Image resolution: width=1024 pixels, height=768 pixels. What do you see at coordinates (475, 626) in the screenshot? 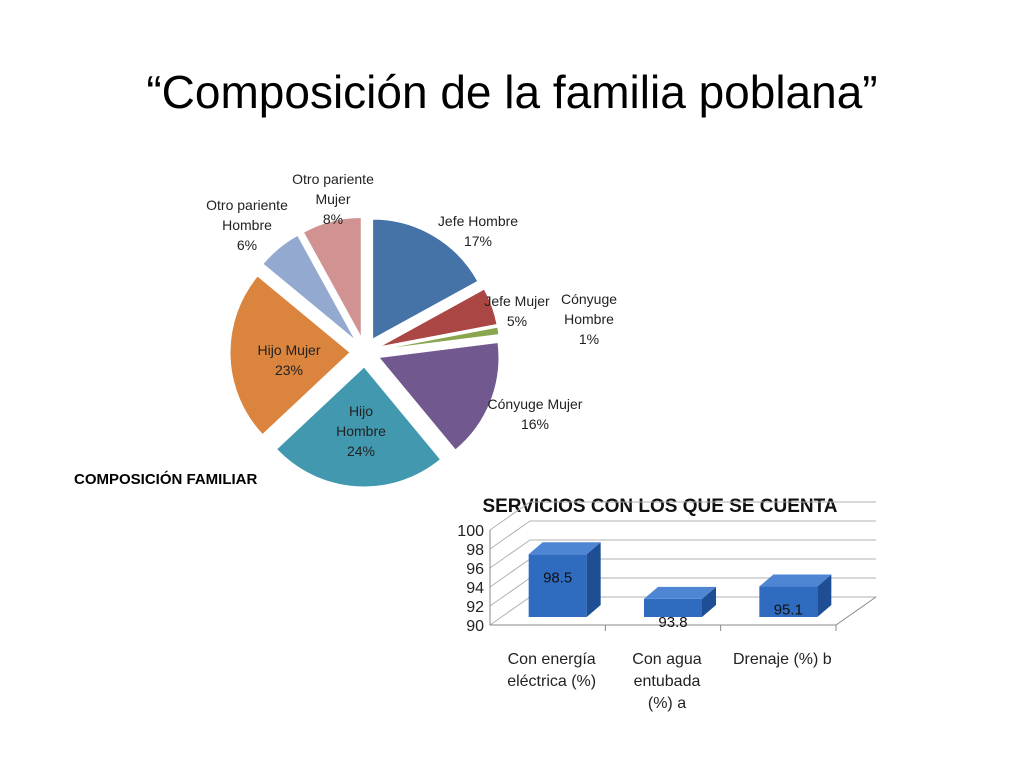
I see `y-tick-label: 90` at bounding box center [475, 626].